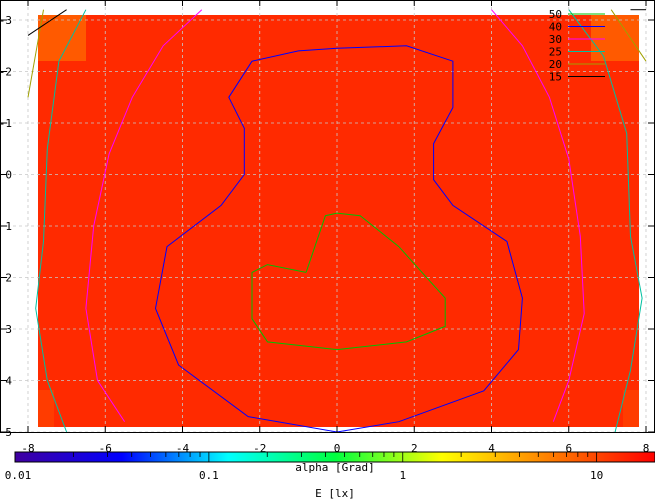  I want to click on x-tick-label: 6, so click(568, 448).